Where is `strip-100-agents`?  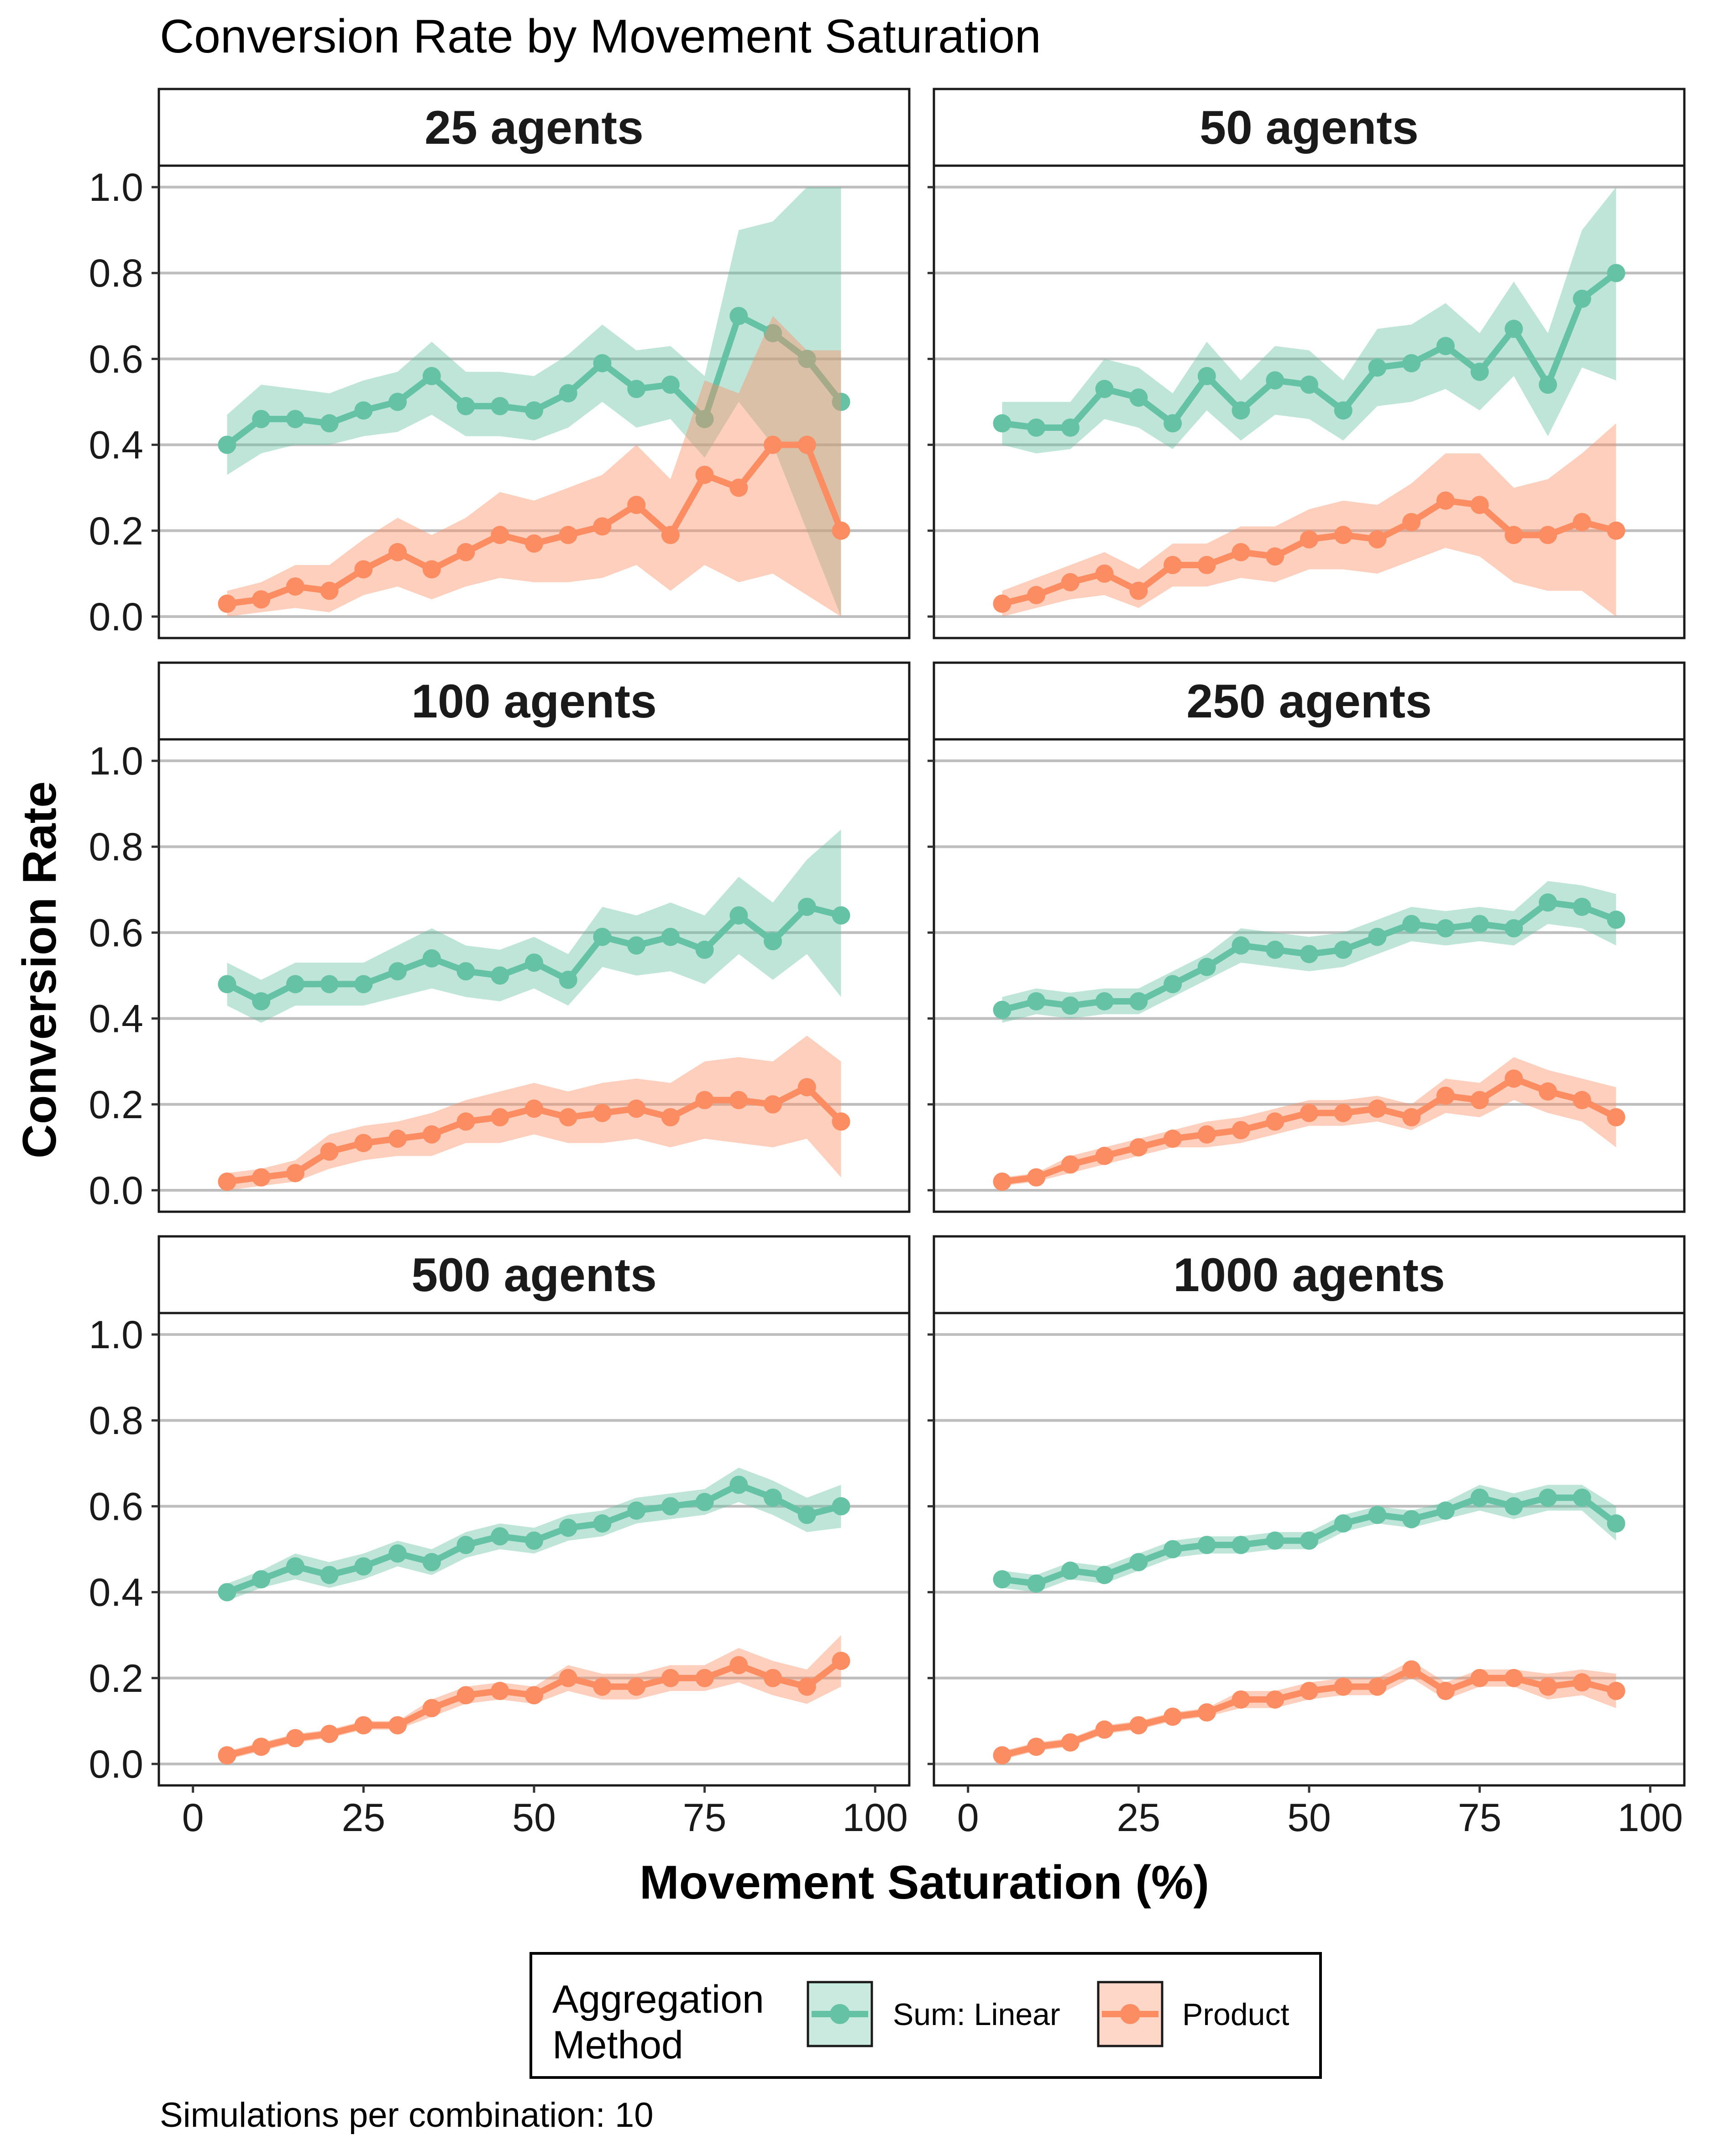 strip-100-agents is located at coordinates (534, 701).